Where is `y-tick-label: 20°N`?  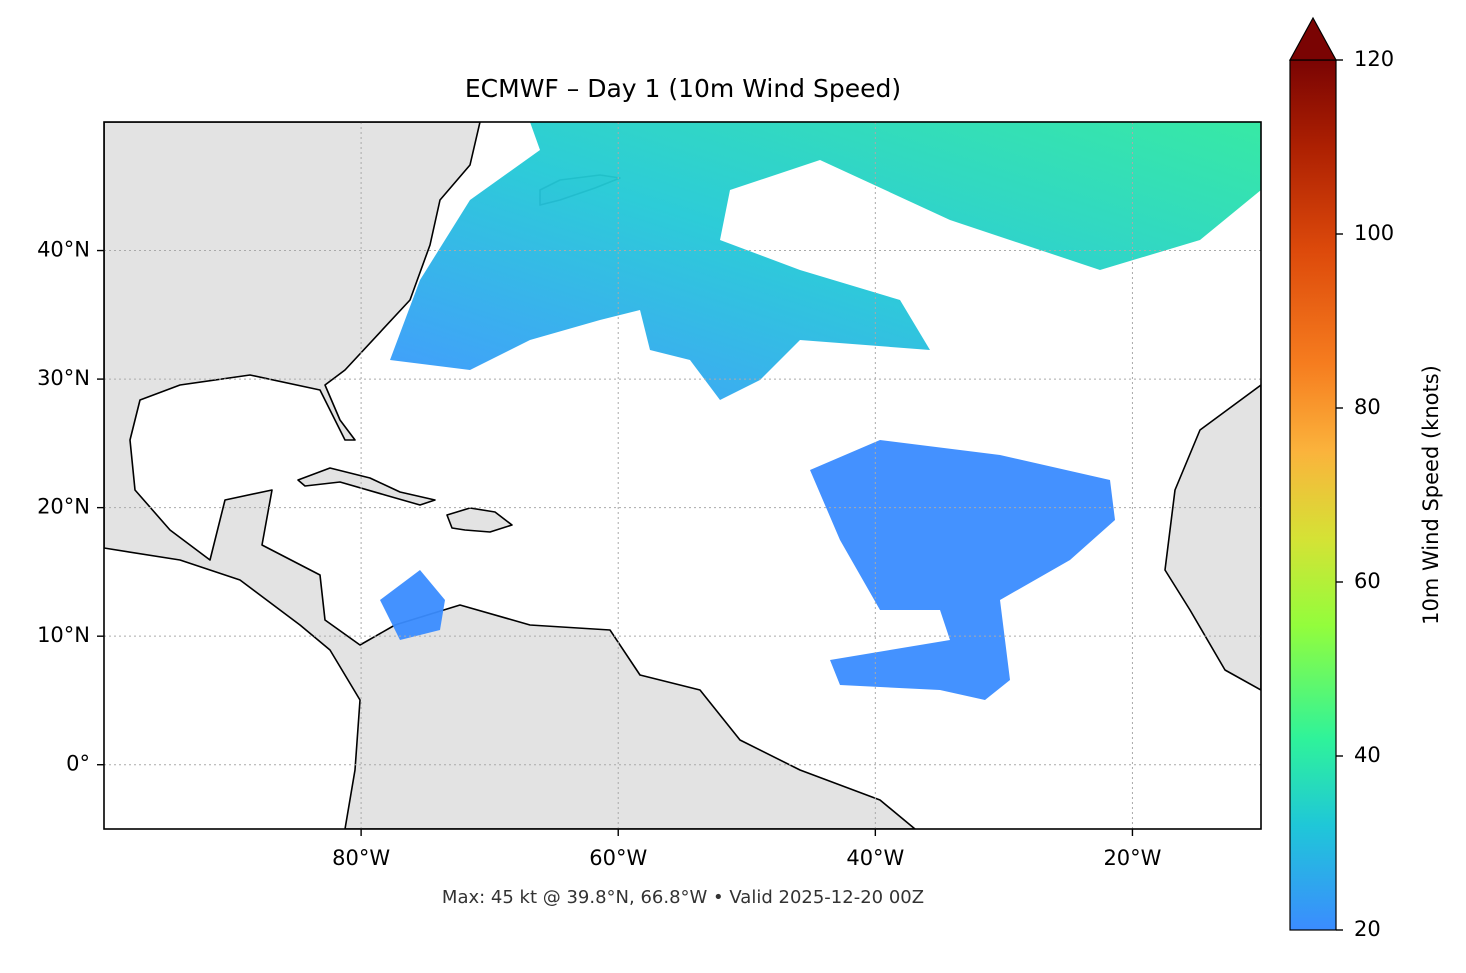
y-tick-label: 20°N is located at coordinates (63, 507).